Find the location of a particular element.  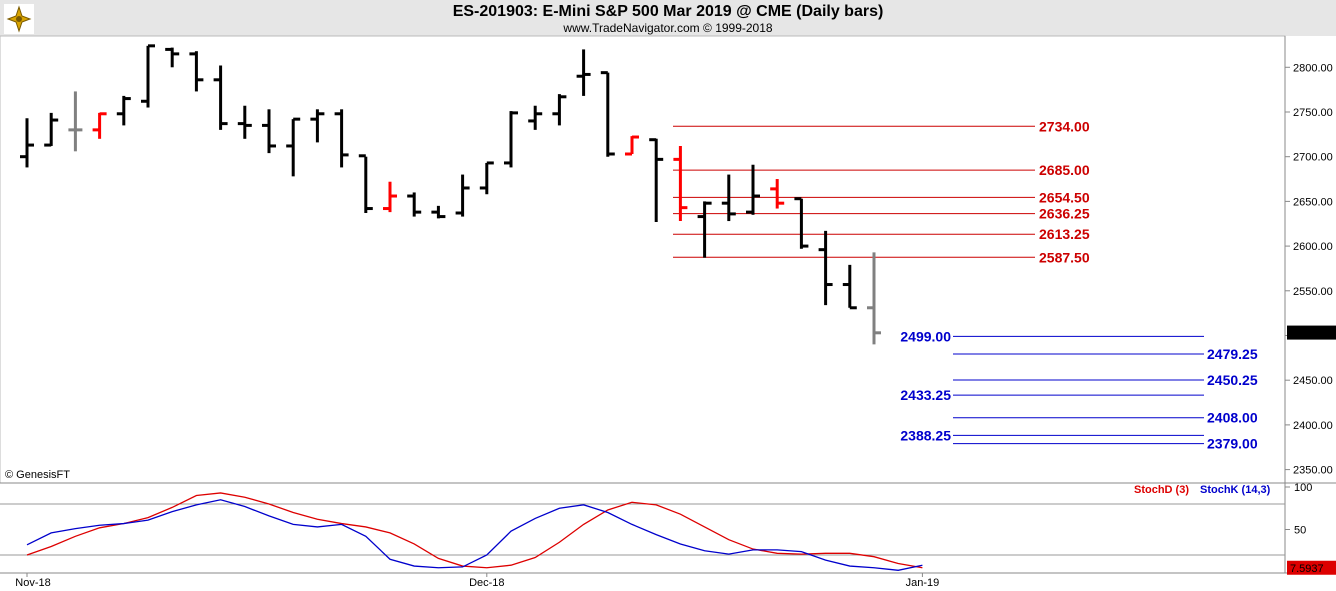

y-tick-label: 2600.00 is located at coordinates (1313, 247).